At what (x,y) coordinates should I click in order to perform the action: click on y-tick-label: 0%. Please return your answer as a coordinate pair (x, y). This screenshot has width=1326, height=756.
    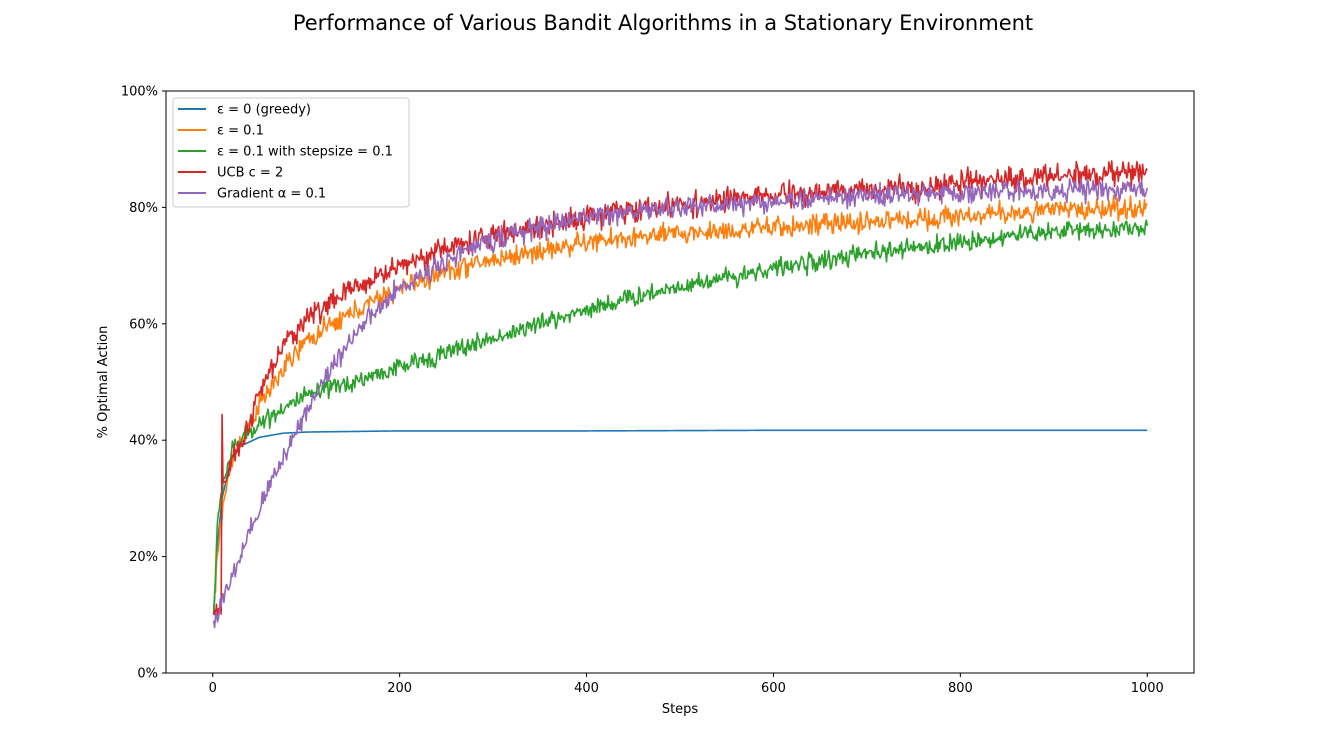
    Looking at the image, I should click on (147, 674).